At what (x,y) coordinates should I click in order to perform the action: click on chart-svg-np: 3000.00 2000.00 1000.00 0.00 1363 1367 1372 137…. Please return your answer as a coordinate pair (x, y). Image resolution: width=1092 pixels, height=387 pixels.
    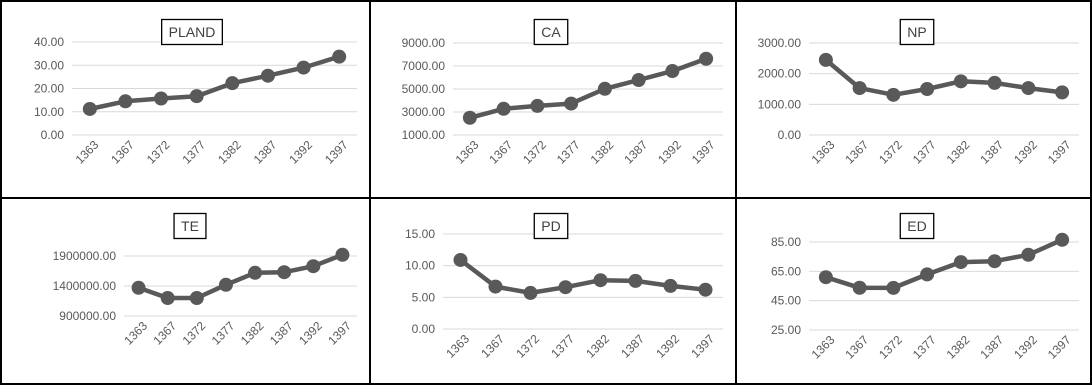
    Looking at the image, I should click on (918, 92).